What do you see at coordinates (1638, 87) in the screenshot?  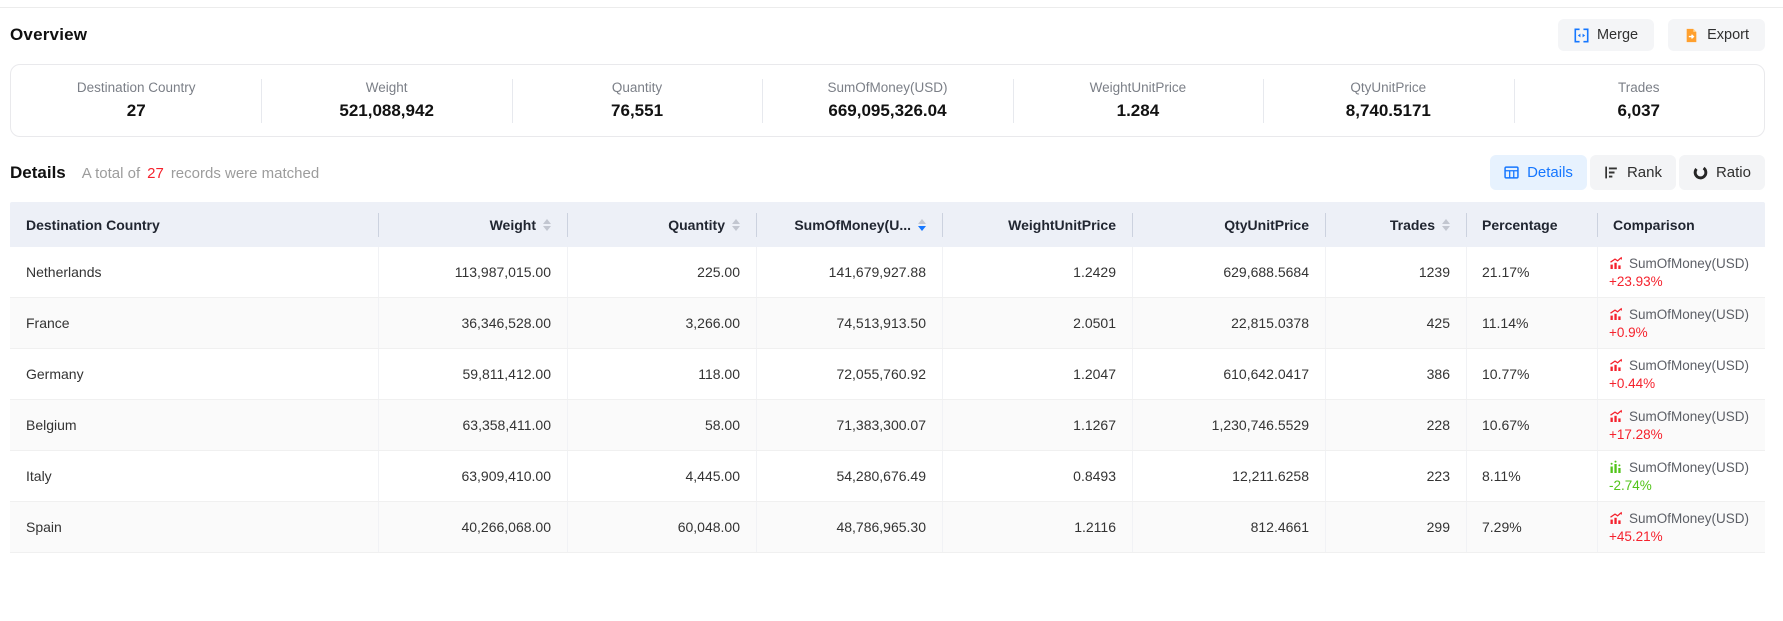 I see `stat-label: Trades` at bounding box center [1638, 87].